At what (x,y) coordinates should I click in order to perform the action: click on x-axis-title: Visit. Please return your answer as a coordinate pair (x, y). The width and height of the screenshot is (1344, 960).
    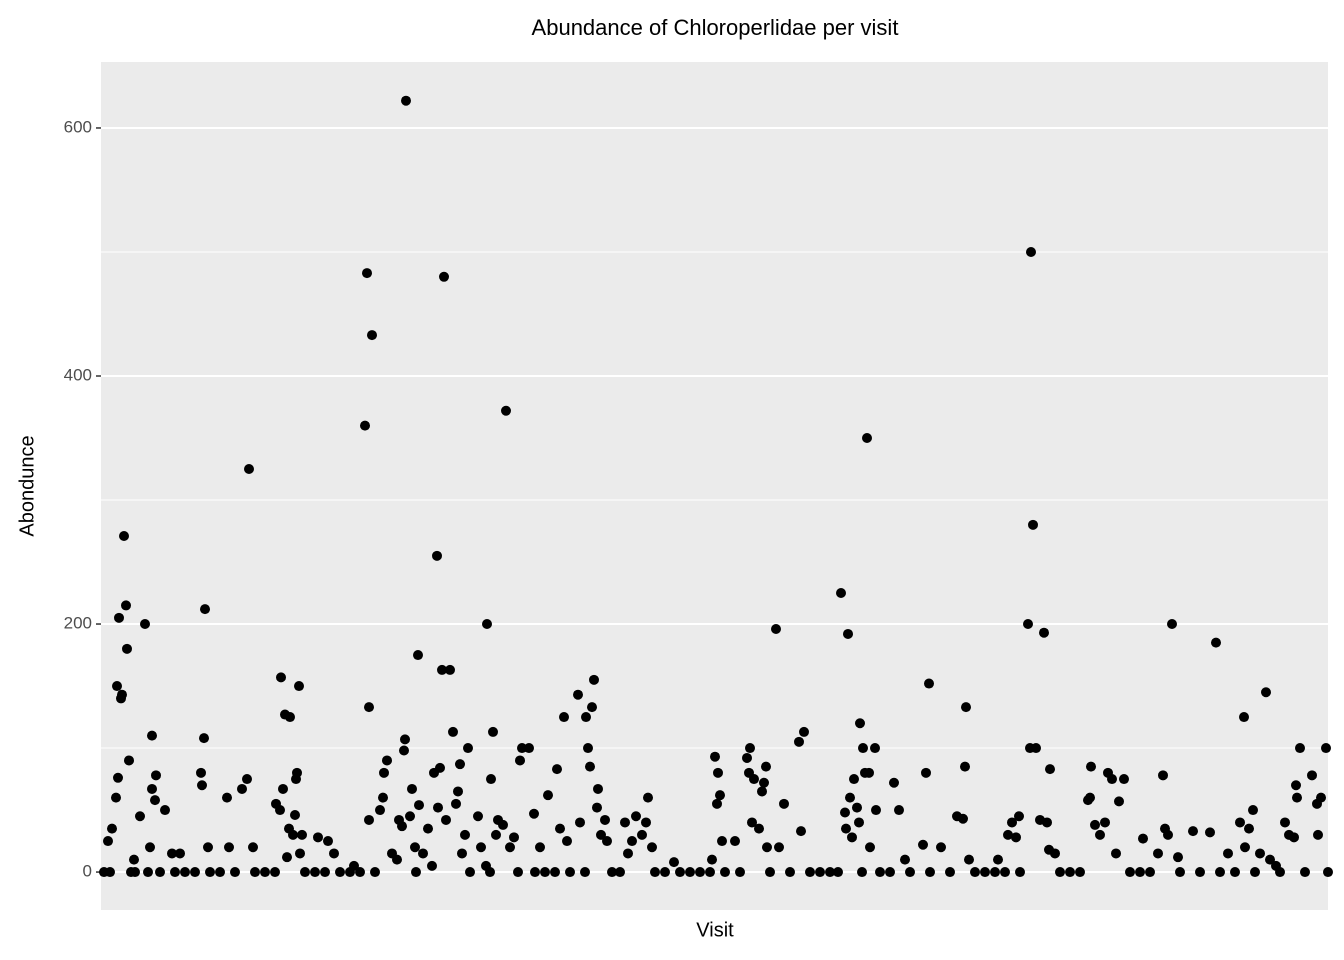
    Looking at the image, I should click on (715, 930).